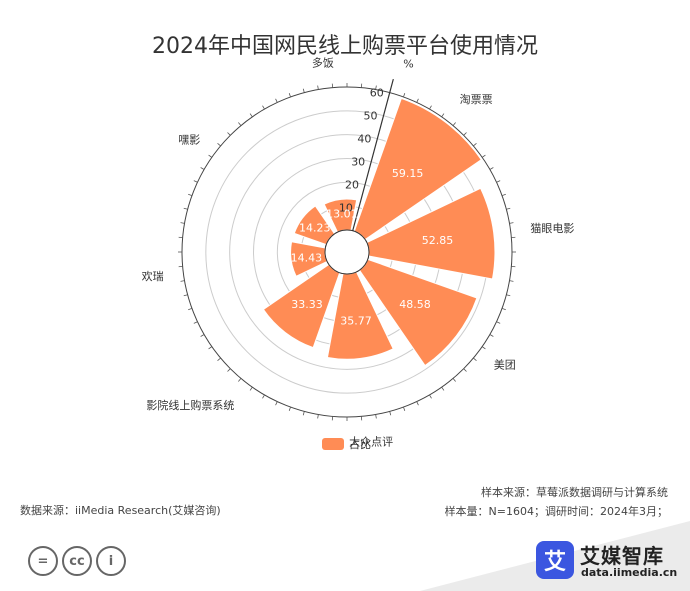 The height and width of the screenshot is (591, 690). What do you see at coordinates (333, 444) in the screenshot?
I see `legend-swatch` at bounding box center [333, 444].